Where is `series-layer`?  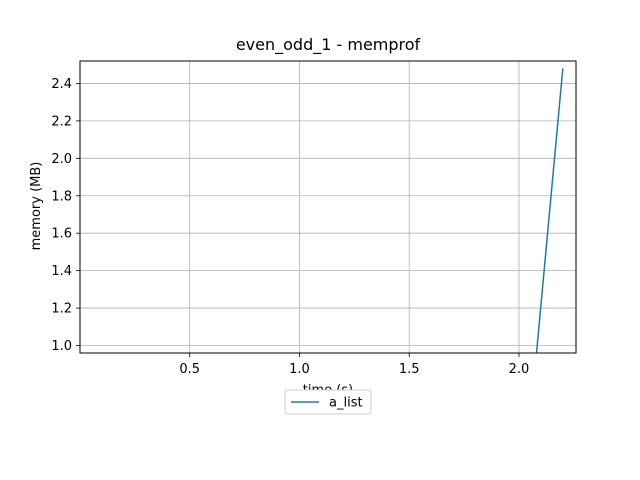
series-layer is located at coordinates (549, 210).